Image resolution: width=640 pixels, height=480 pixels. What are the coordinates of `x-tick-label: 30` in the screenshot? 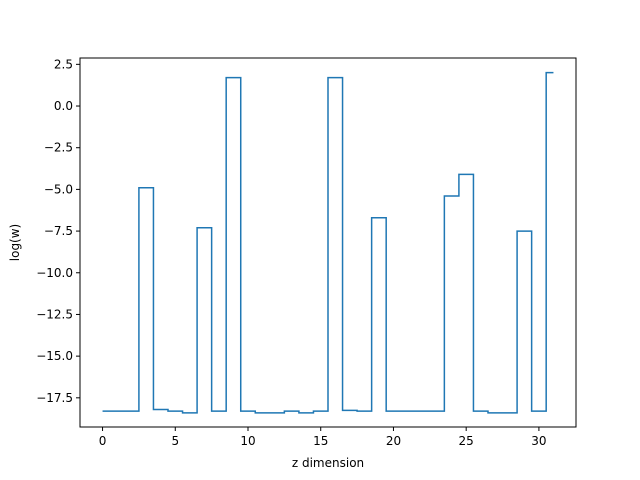 It's located at (538, 441).